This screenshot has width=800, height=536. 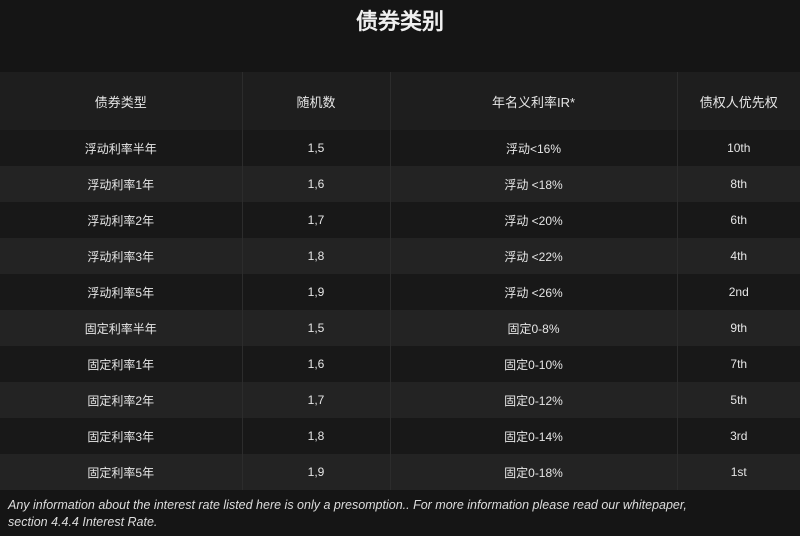 I want to click on table-row: 固定利率3年 1,8 固定0-14% 3rd, so click(x=400, y=436).